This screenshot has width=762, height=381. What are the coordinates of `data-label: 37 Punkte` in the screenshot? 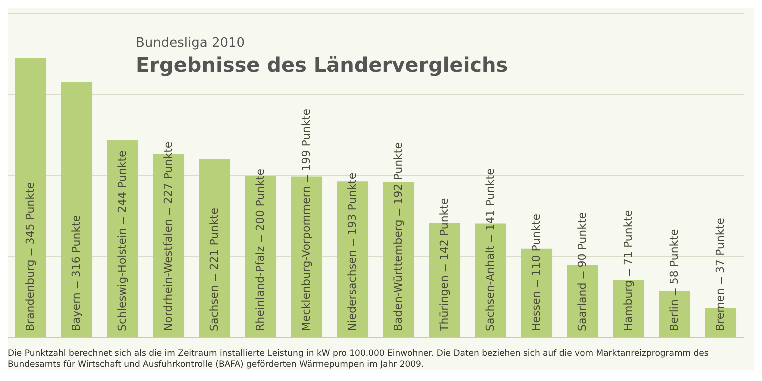 It's located at (720, 246).